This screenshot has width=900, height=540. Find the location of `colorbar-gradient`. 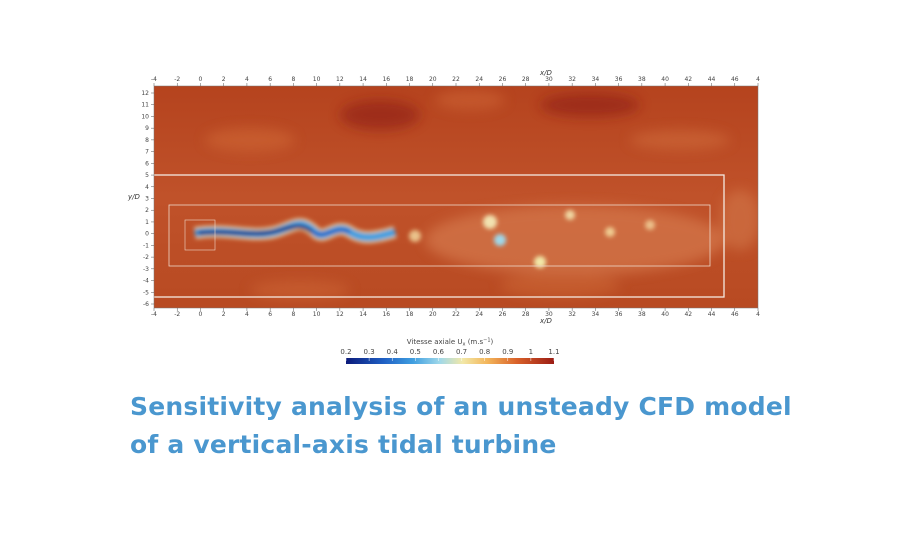

colorbar-gradient is located at coordinates (450, 361).